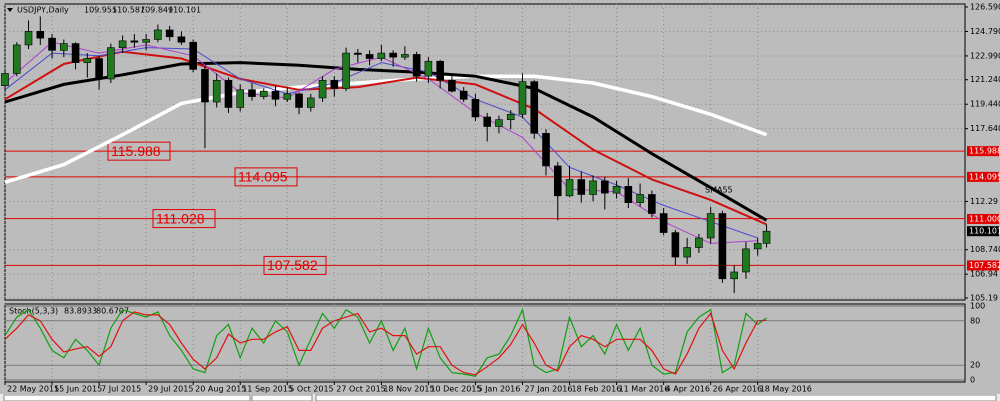  What do you see at coordinates (984, 218) in the screenshot?
I see `axis-marker-label: 111.000` at bounding box center [984, 218].